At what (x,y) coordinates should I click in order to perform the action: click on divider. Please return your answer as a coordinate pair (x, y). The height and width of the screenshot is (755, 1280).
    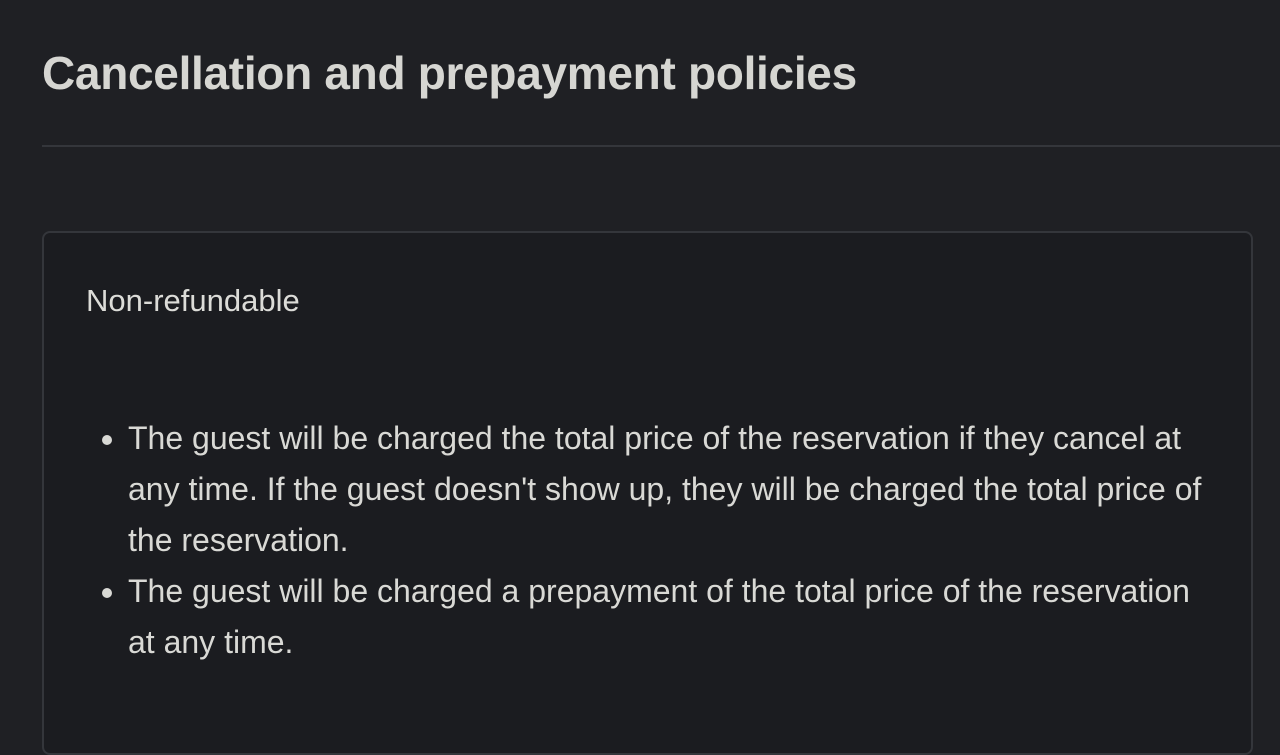
    Looking at the image, I should click on (661, 146).